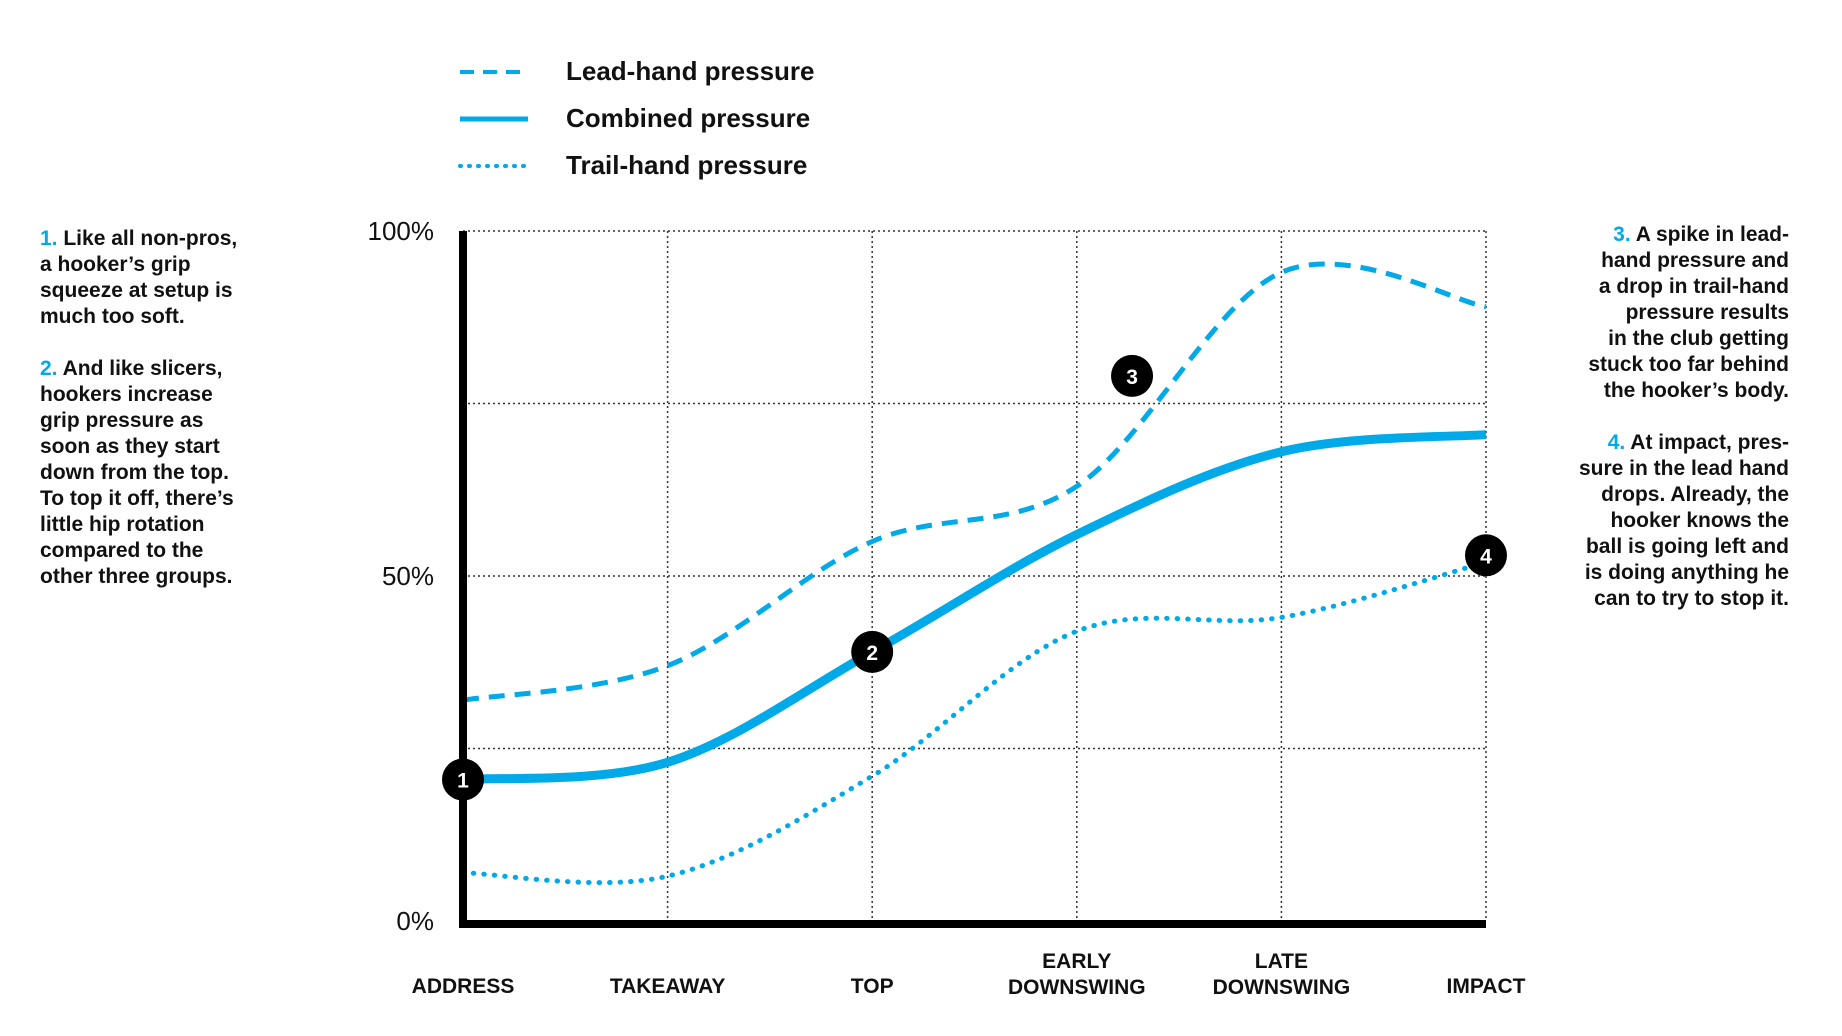  Describe the element at coordinates (688, 118) in the screenshot. I see `legend-label: Combined pressure` at that location.